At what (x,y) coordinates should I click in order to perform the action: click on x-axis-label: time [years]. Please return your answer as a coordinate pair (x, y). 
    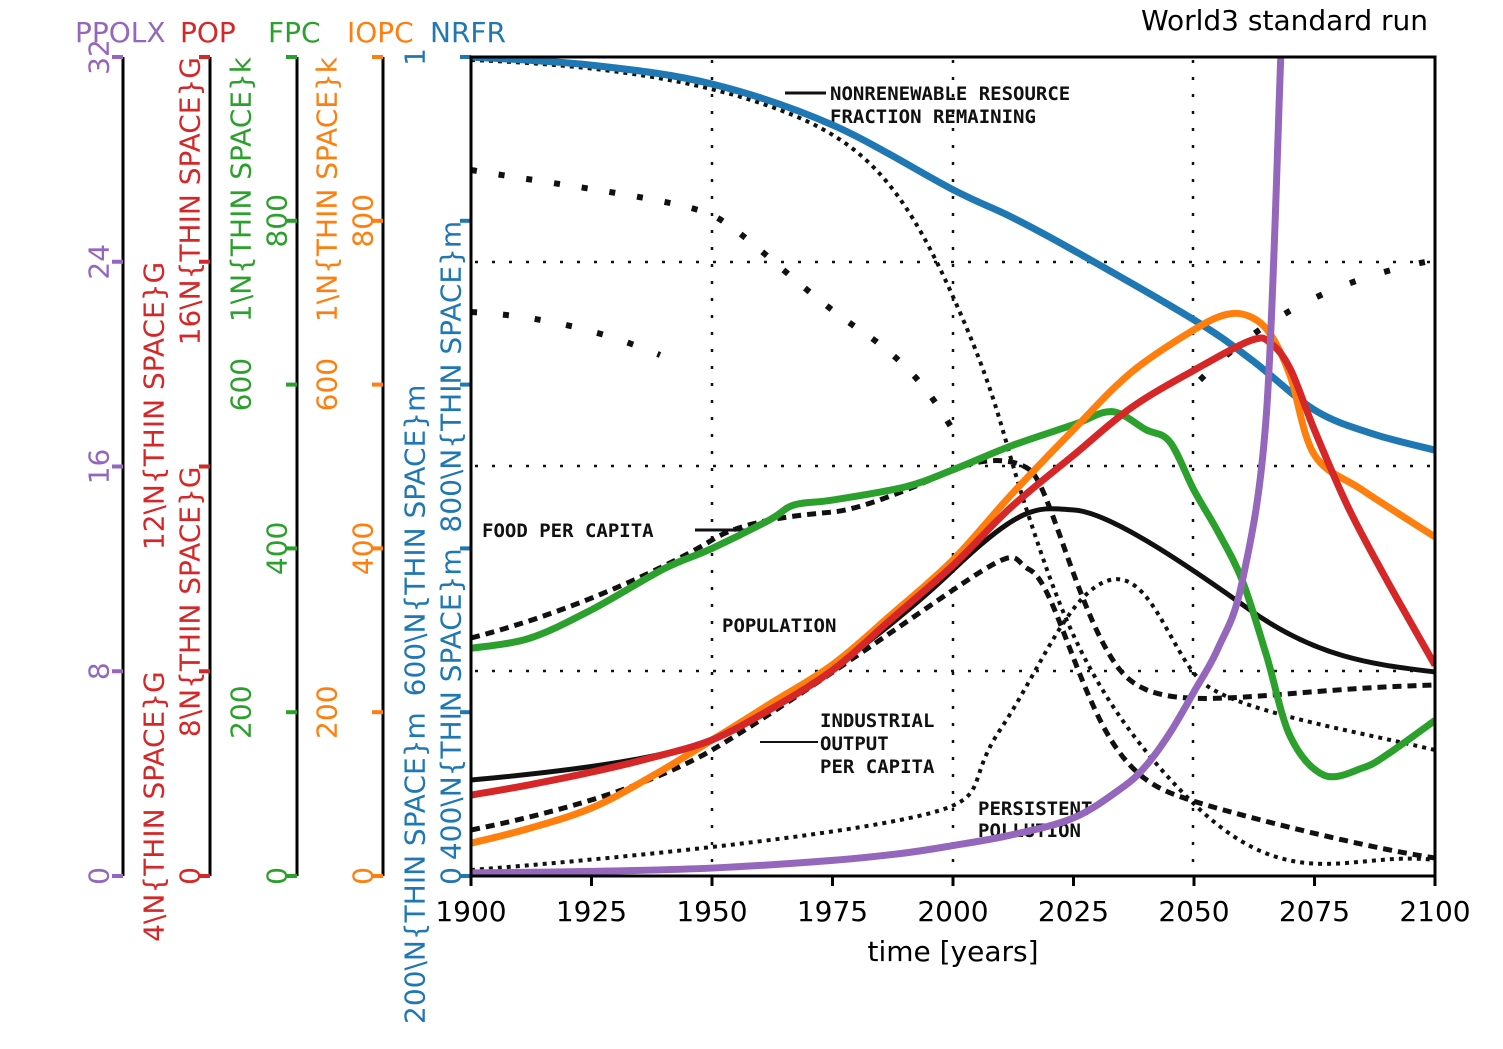
    Looking at the image, I should click on (952, 951).